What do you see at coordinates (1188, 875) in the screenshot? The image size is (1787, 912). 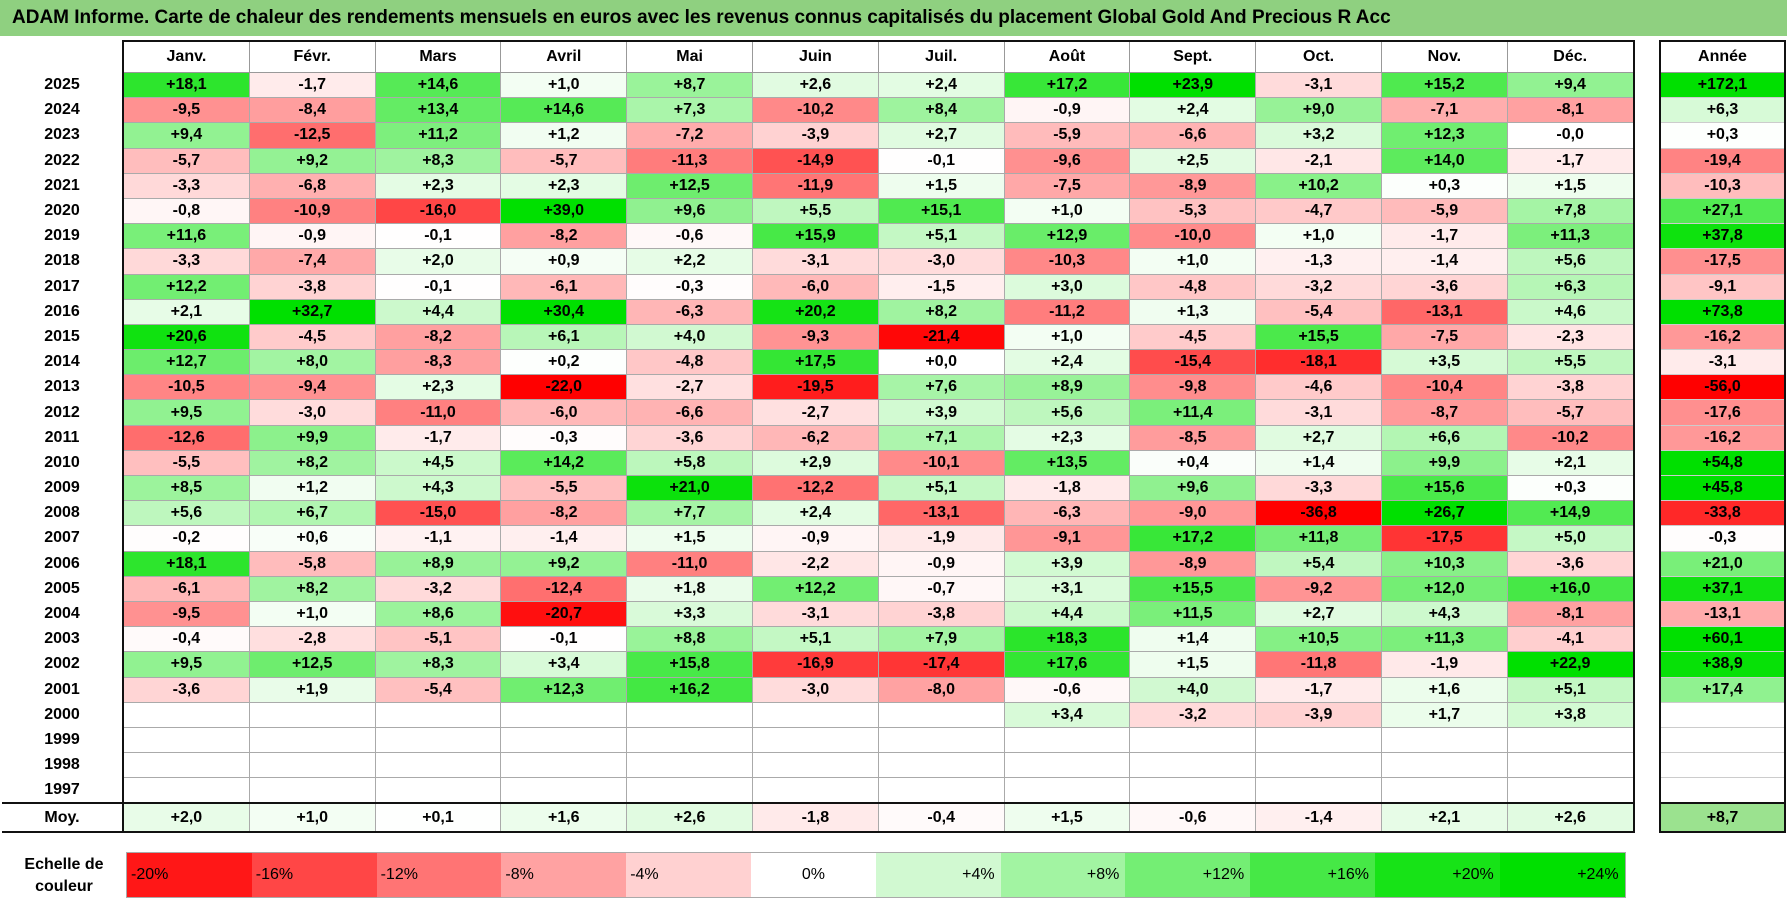 I see `color-scale-step: +12%` at bounding box center [1188, 875].